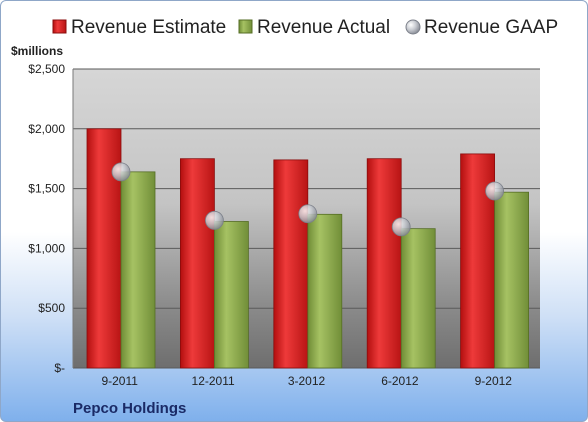 The height and width of the screenshot is (422, 588). What do you see at coordinates (400, 381) in the screenshot?
I see `x-tick-label: 6-2012` at bounding box center [400, 381].